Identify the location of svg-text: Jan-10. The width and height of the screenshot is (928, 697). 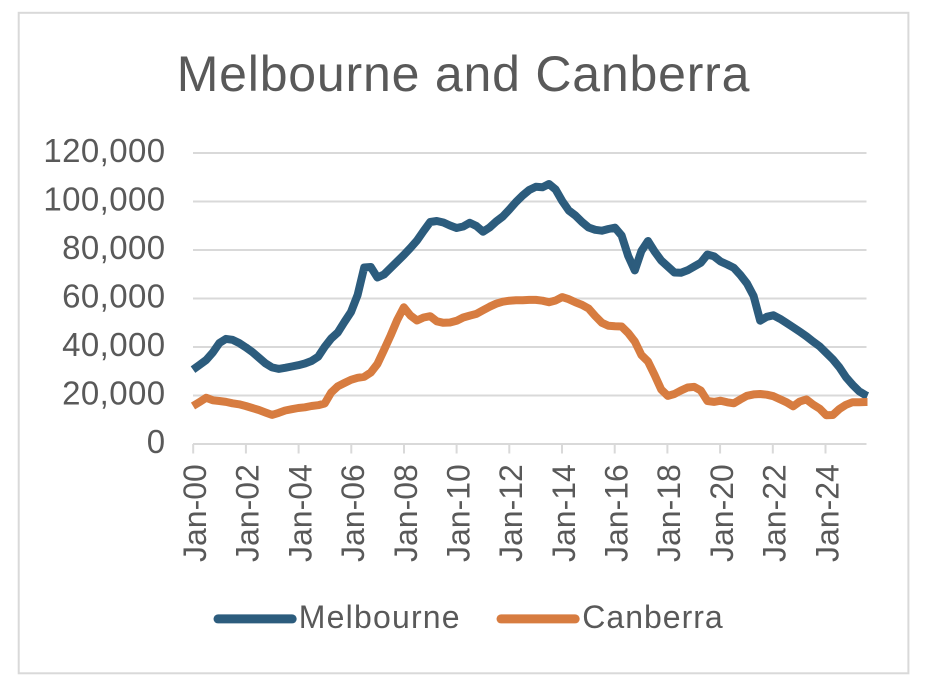
(458, 513).